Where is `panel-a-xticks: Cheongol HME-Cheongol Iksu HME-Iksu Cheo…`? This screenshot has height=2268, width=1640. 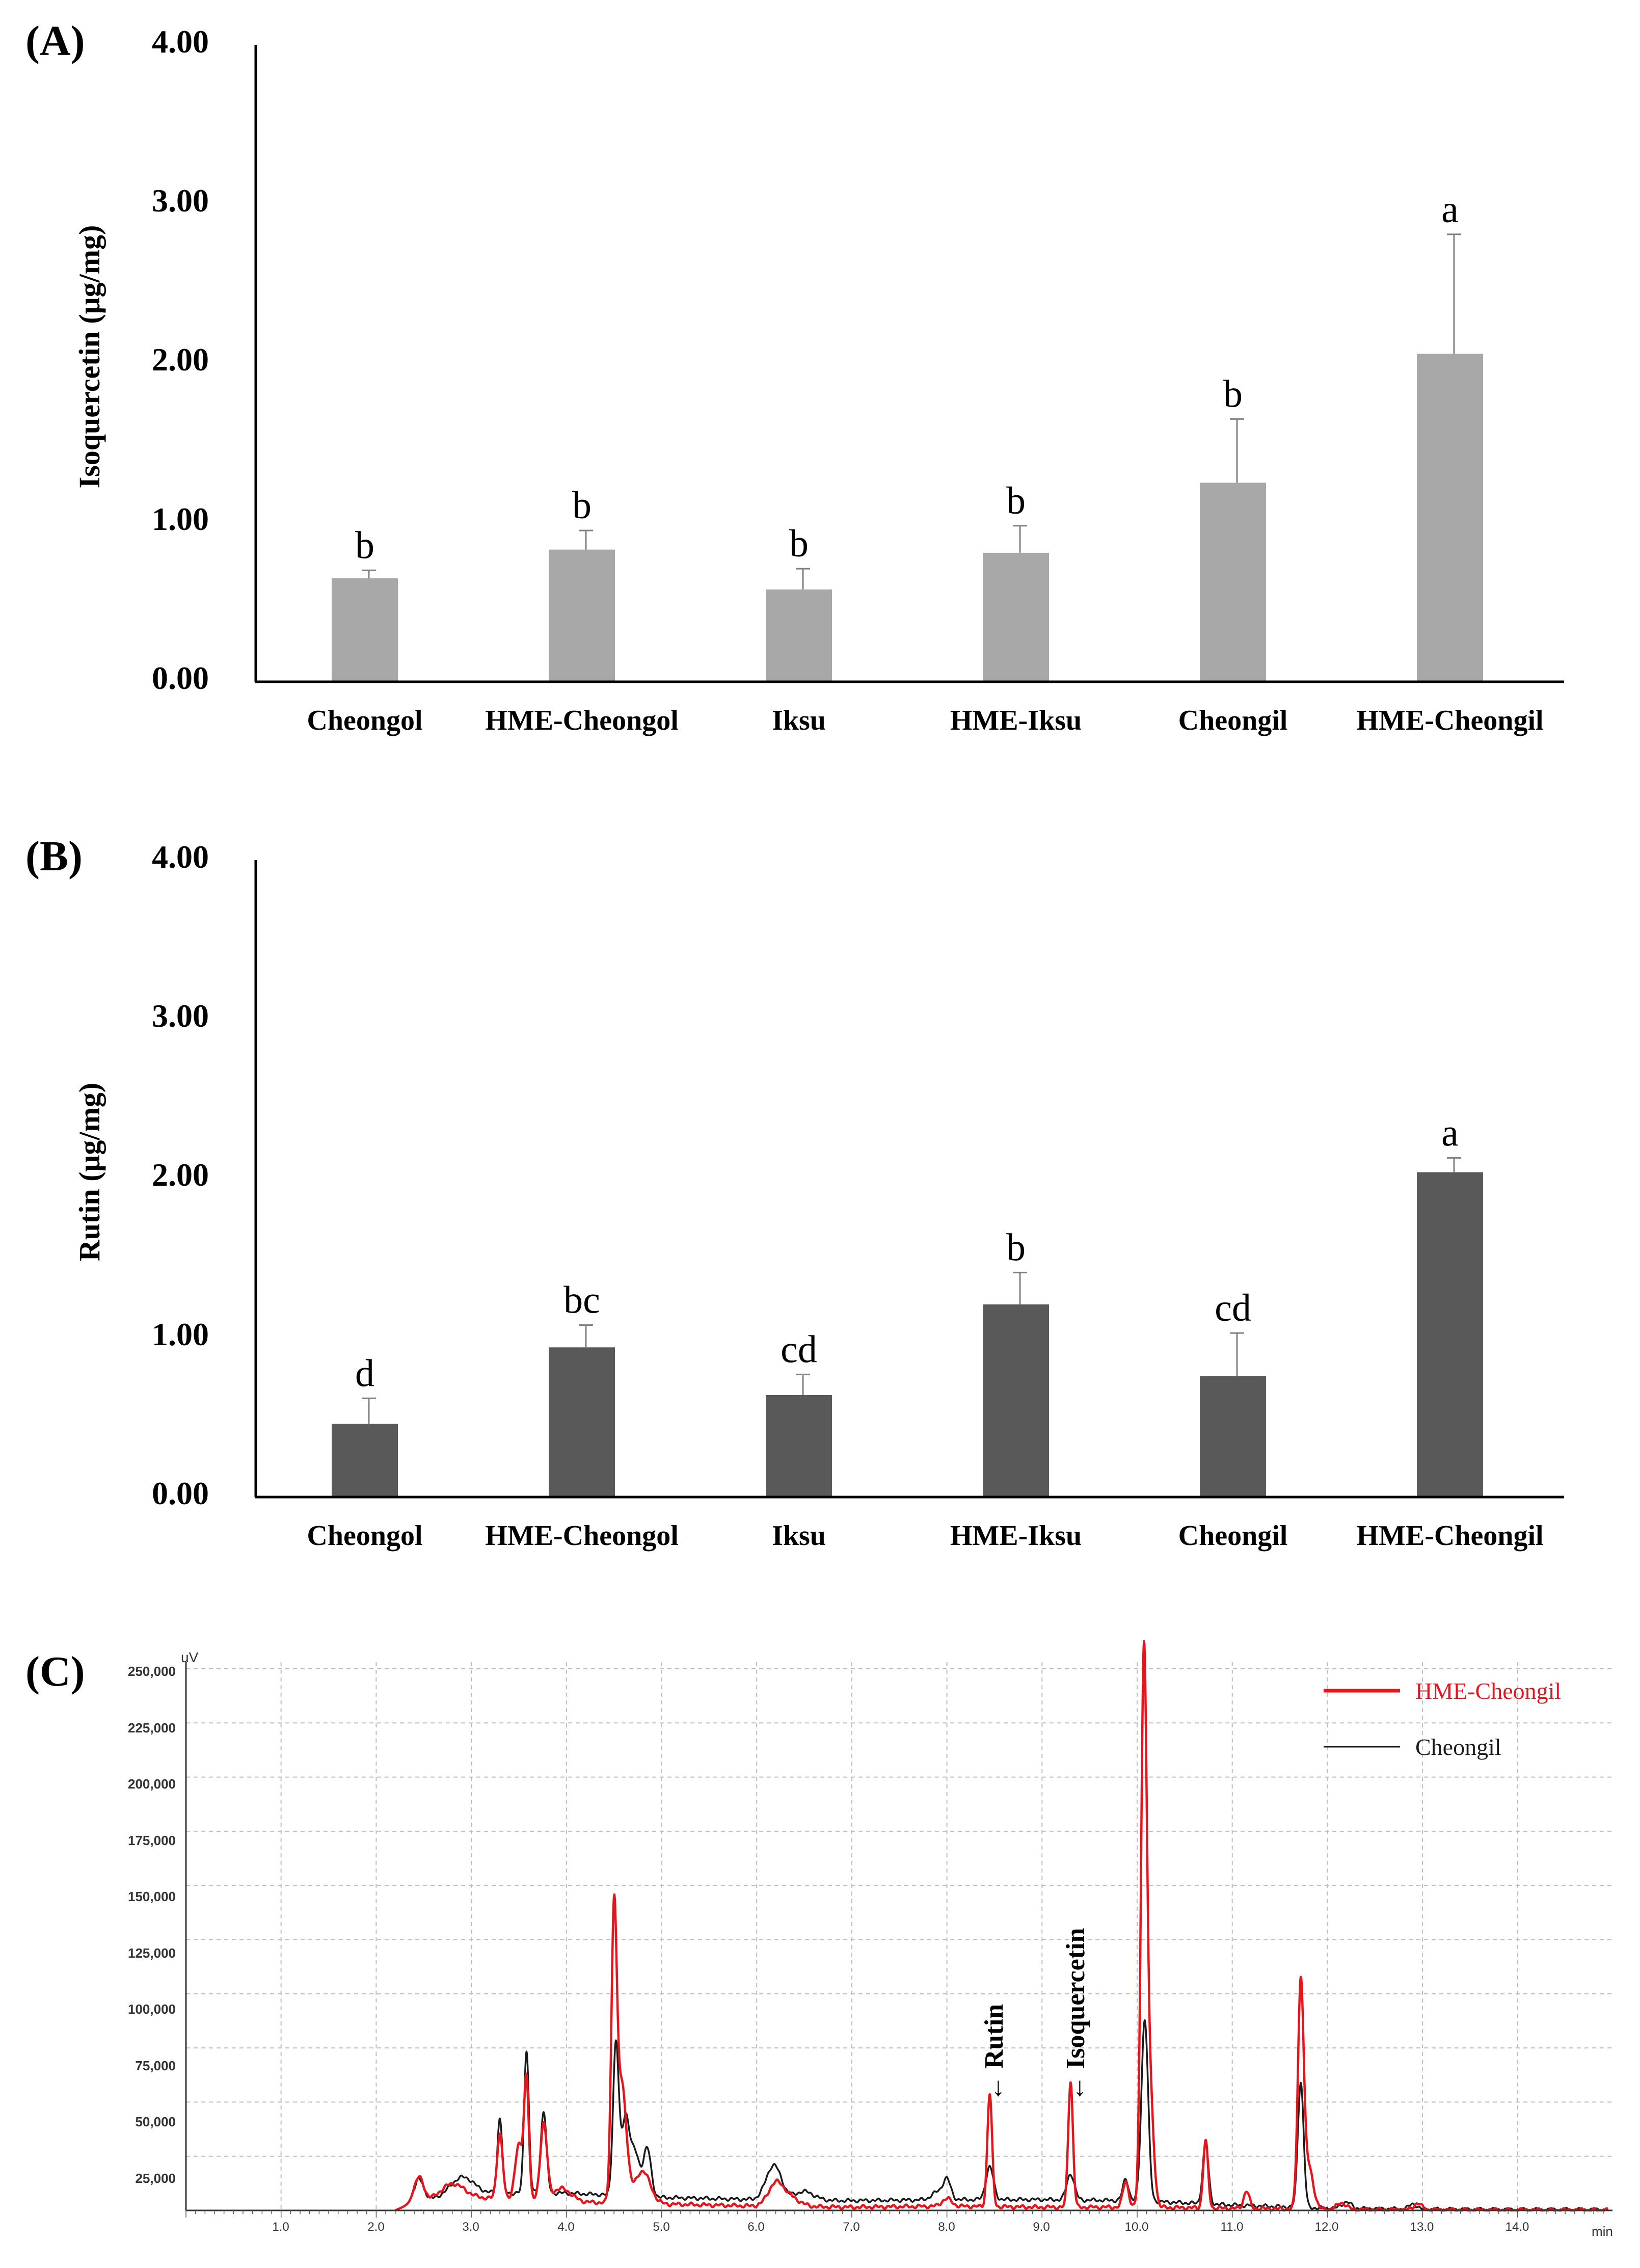 panel-a-xticks: Cheongol HME-Cheongol Iksu HME-Iksu Cheo… is located at coordinates (925, 720).